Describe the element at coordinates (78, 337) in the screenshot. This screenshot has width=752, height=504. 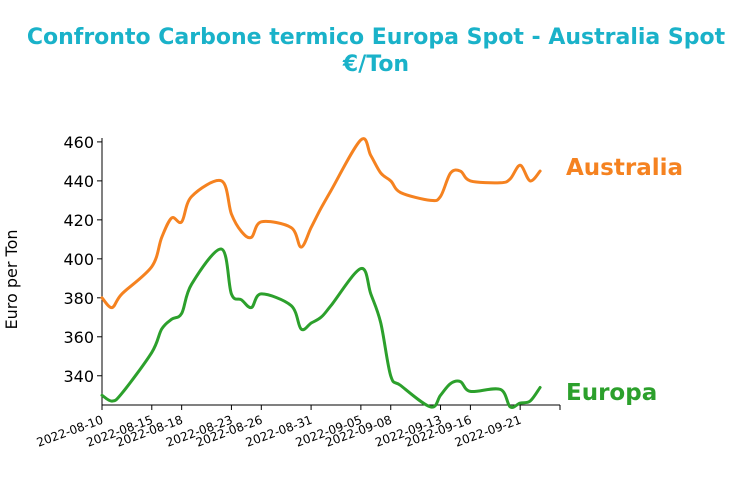
I see `y-tick-label: 360` at that location.